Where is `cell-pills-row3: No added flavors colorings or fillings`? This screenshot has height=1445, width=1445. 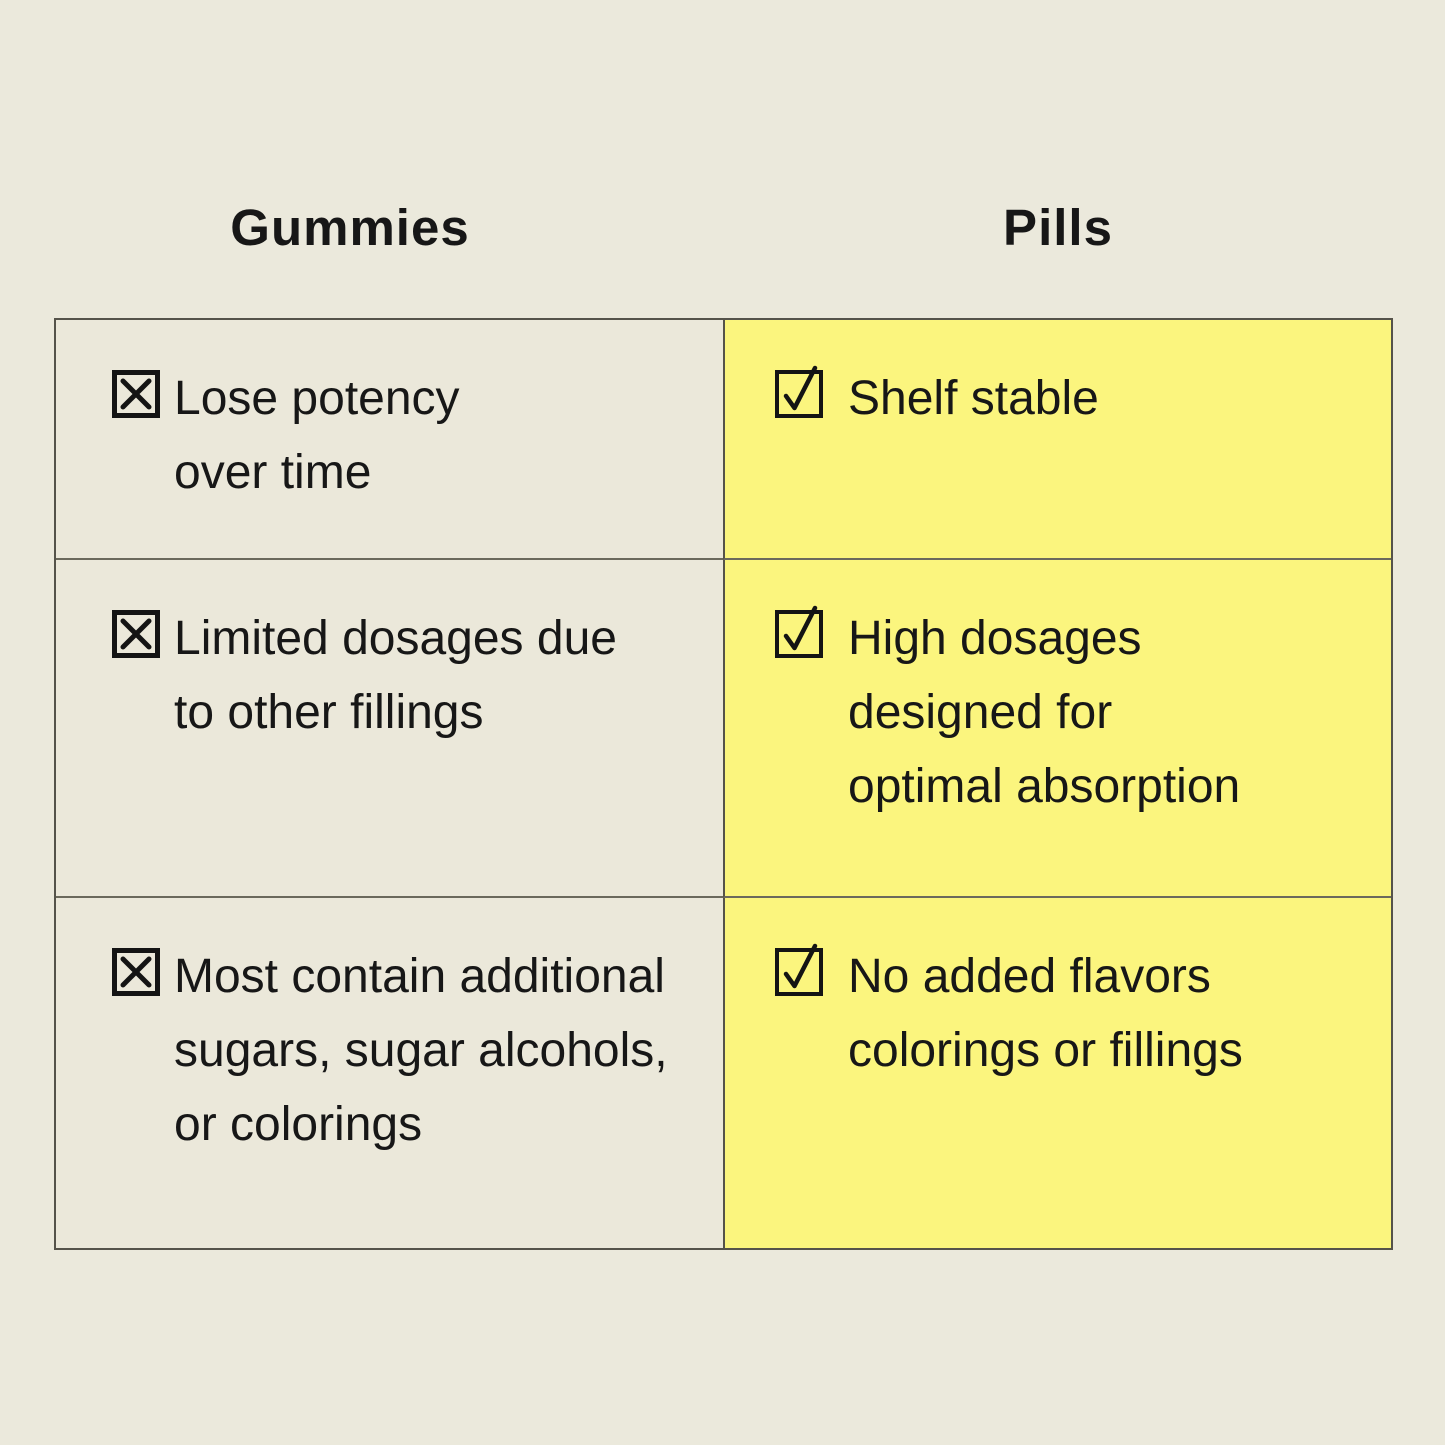
cell-pills-row3: No added flavors colorings or fillings is located at coordinates (1057, 1073).